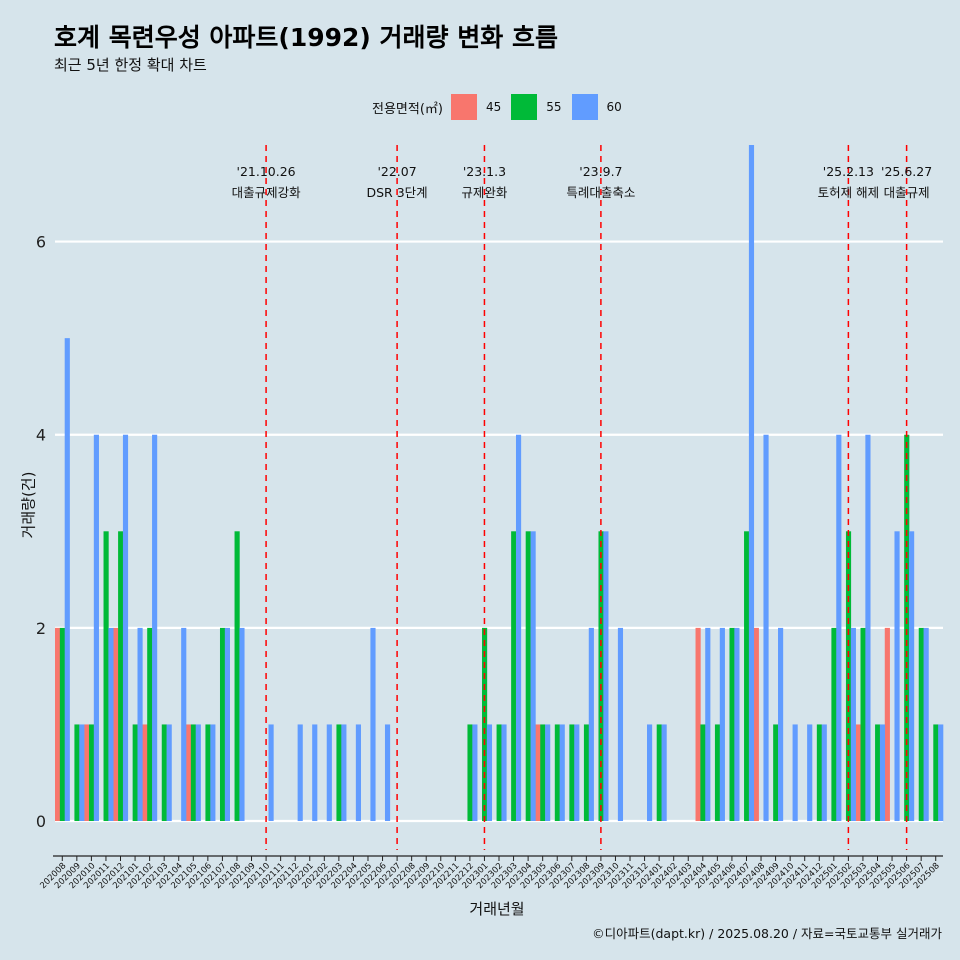 The height and width of the screenshot is (960, 960). I want to click on event-label: 토허제 해제, so click(848, 192).